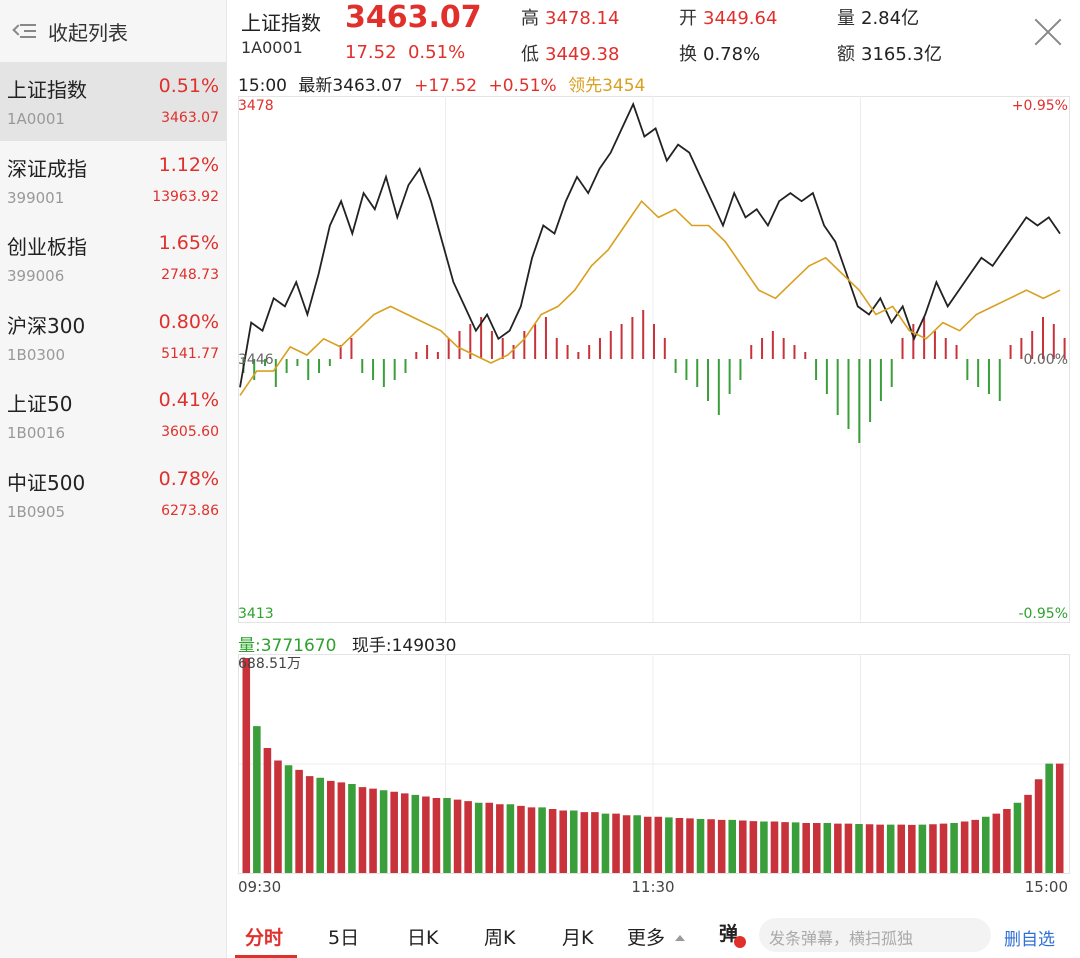 This screenshot has height=958, width=1080. What do you see at coordinates (46, 325) in the screenshot?
I see `sidebar-item-name: 沪深300` at bounding box center [46, 325].